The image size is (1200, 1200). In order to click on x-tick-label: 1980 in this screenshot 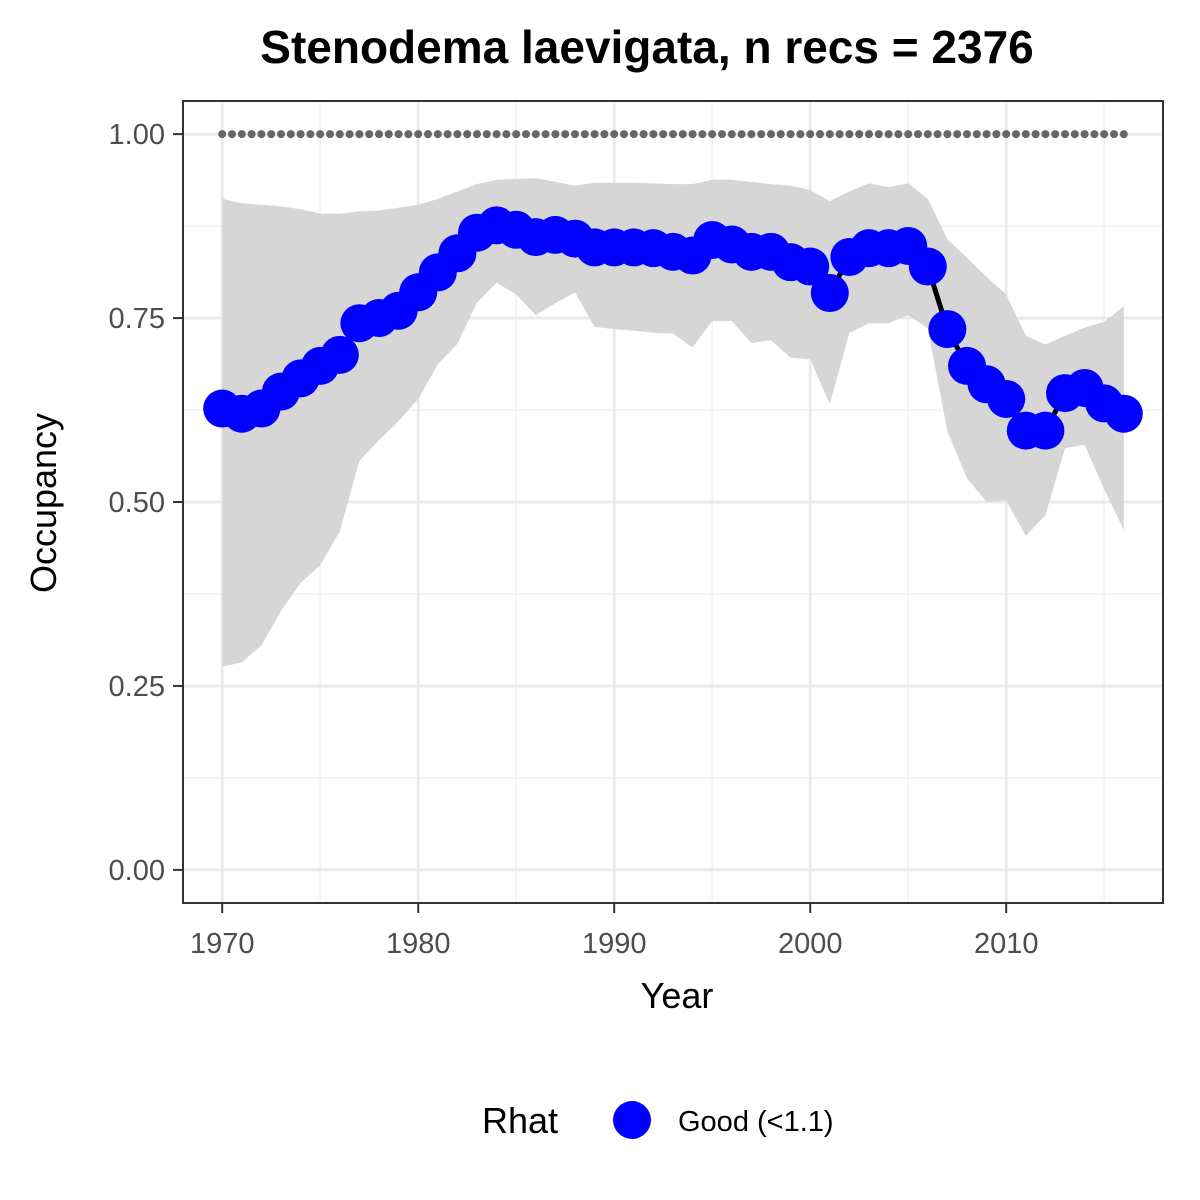, I will do `click(418, 944)`.